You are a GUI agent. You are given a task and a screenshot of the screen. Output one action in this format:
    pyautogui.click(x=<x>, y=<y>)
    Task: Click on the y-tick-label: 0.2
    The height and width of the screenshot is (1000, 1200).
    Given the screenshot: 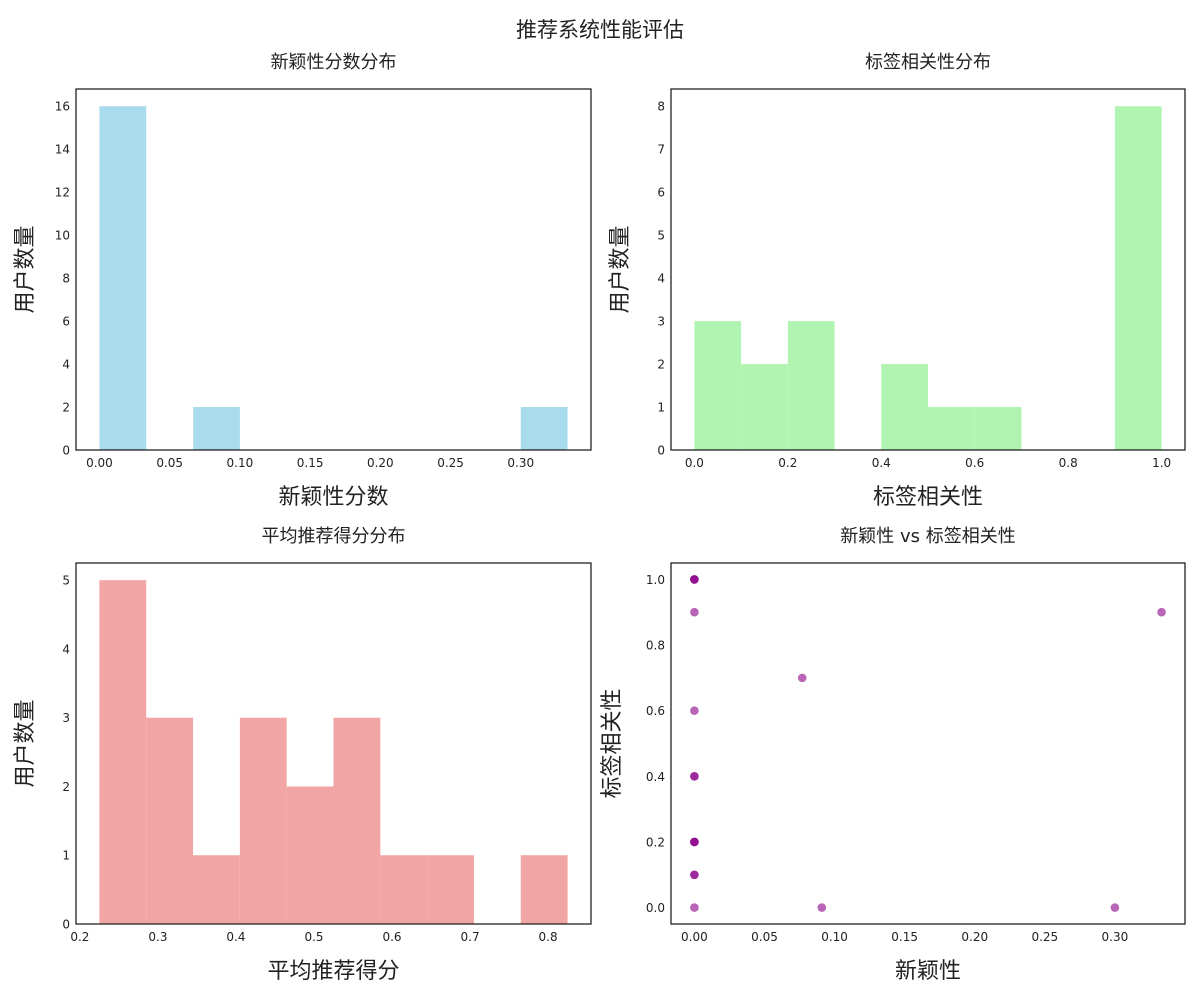 What is the action you would take?
    pyautogui.click(x=655, y=842)
    